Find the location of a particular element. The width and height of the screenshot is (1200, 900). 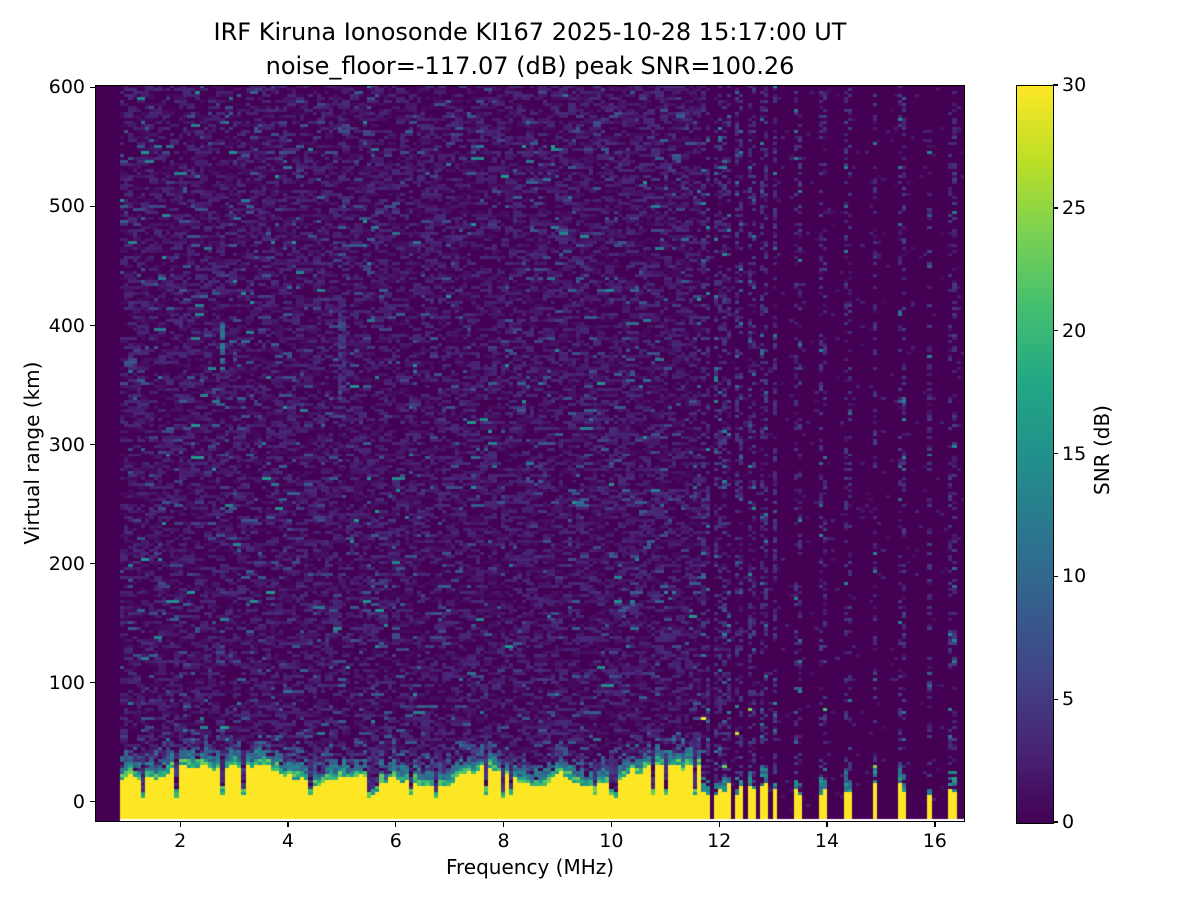

x-tick-label: 4 is located at coordinates (288, 841).